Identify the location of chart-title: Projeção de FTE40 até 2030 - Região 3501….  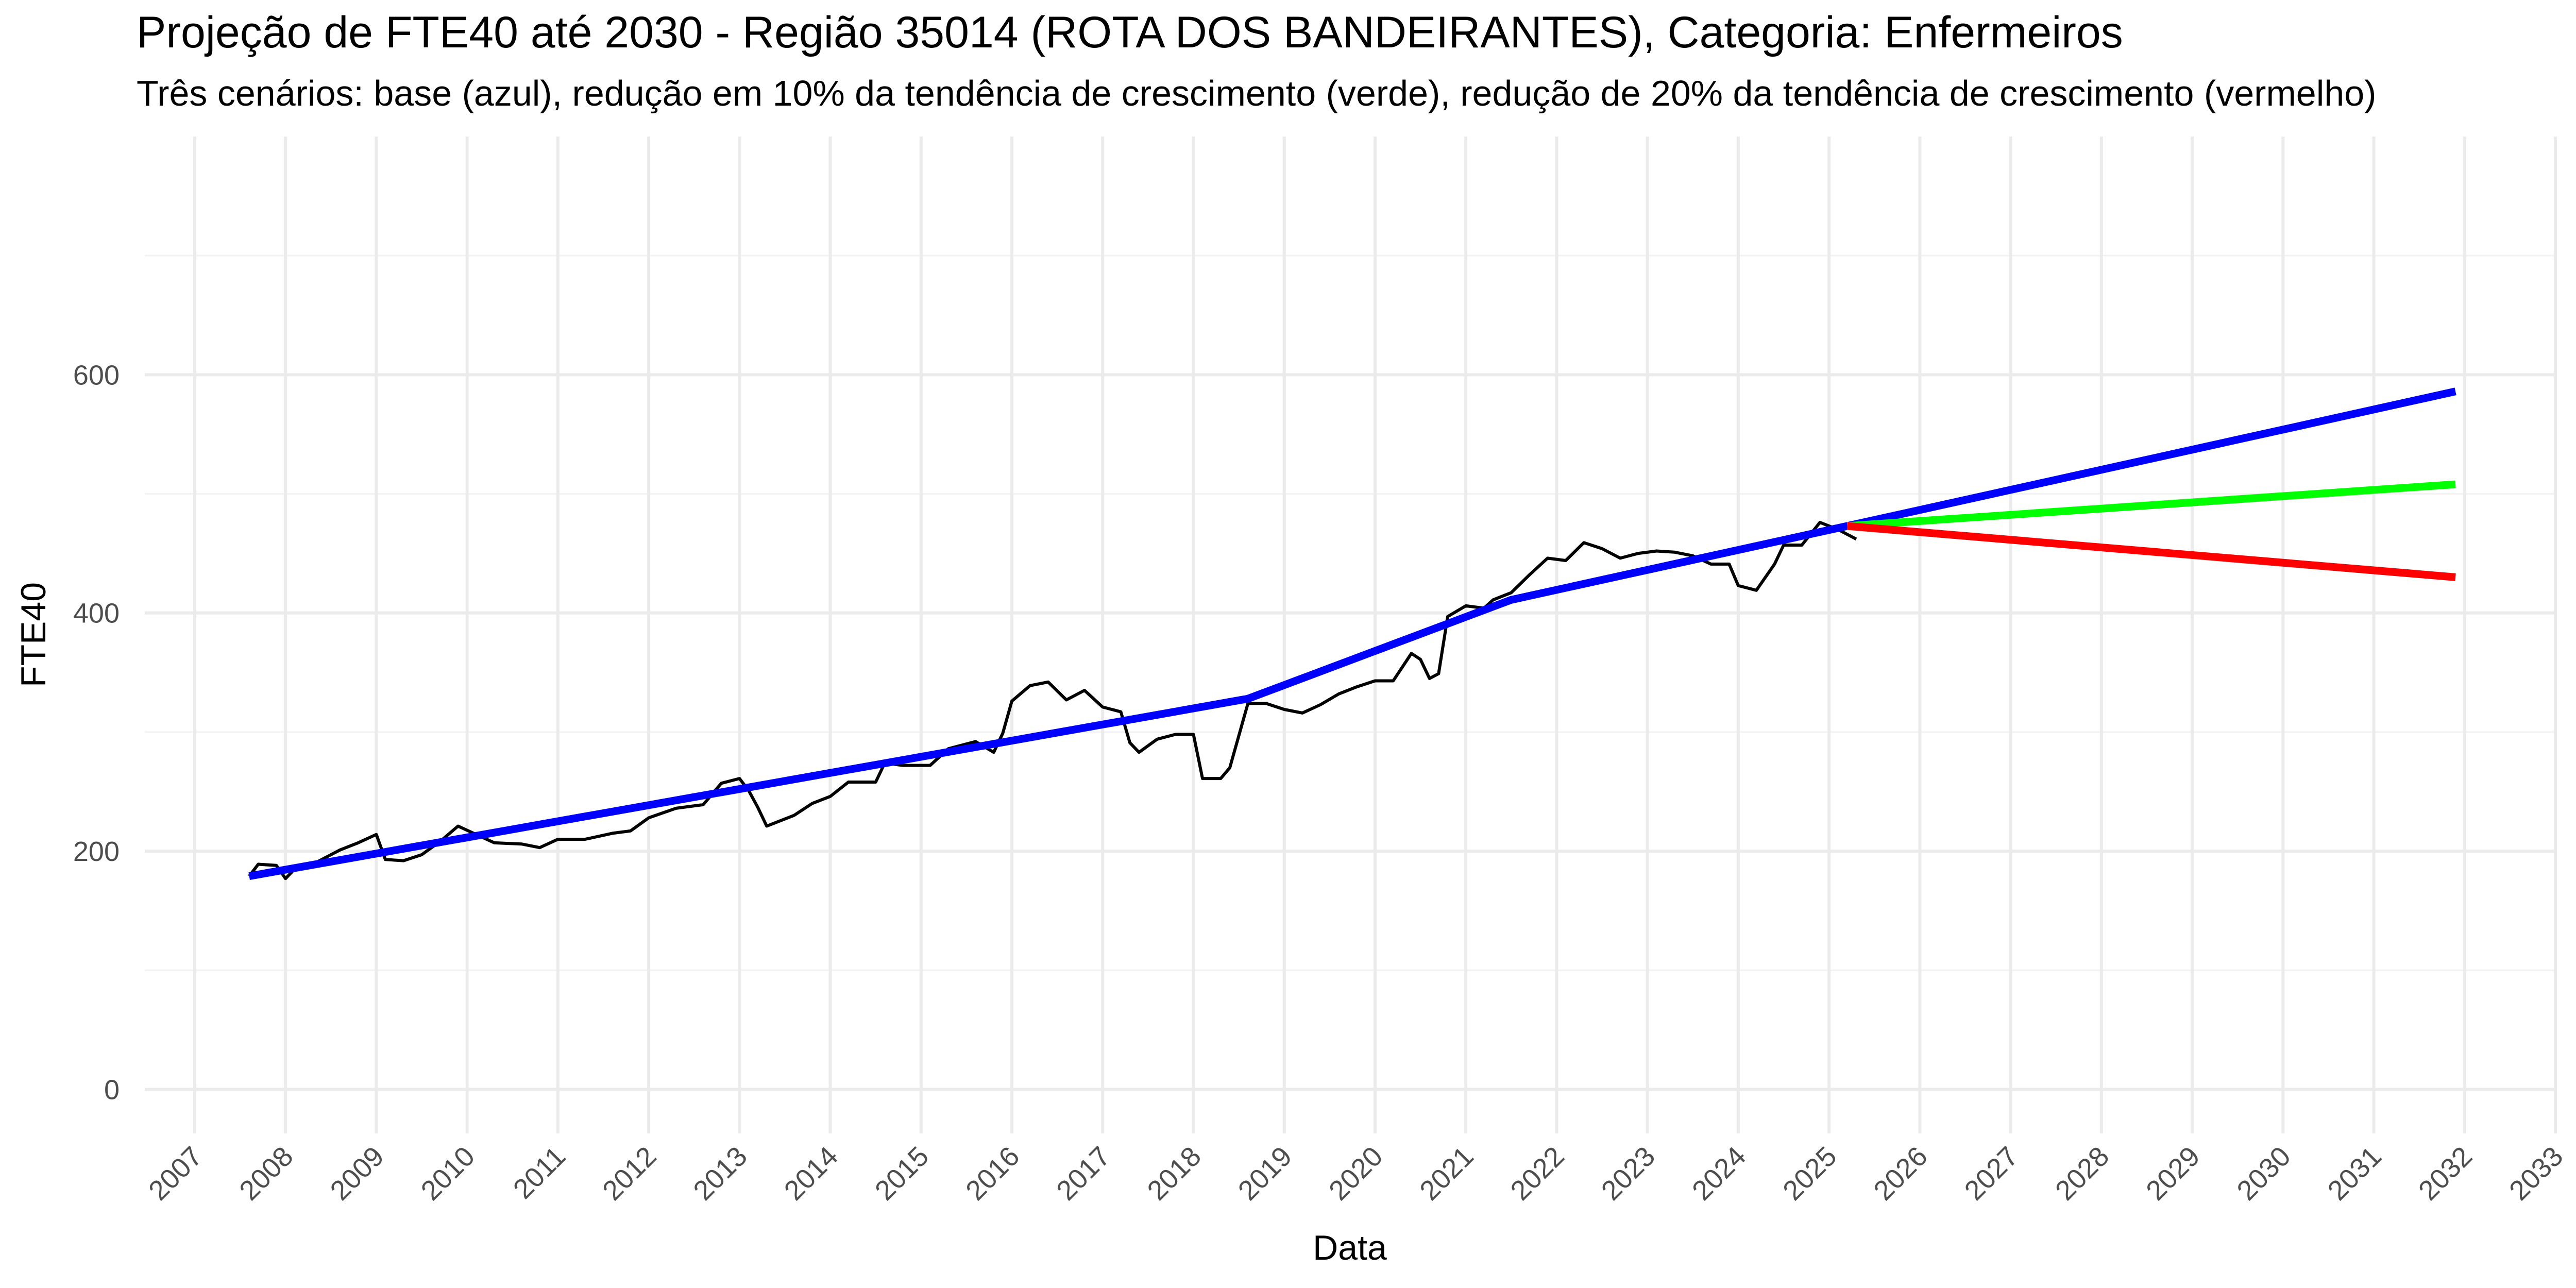
(1130, 32).